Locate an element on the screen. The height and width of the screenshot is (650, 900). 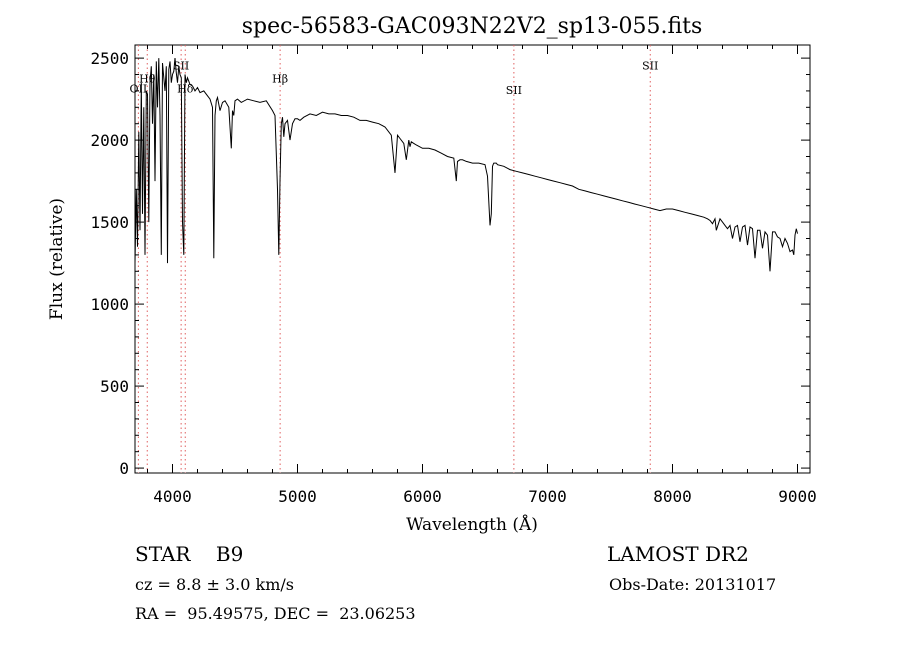
line-marker-label: OII is located at coordinates (139, 89).